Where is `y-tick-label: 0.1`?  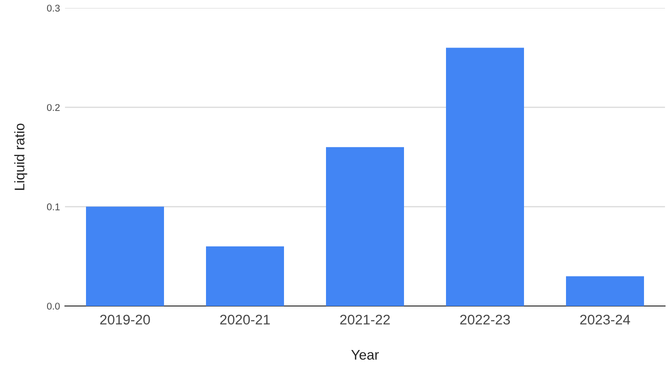 y-tick-label: 0.1 is located at coordinates (53, 206).